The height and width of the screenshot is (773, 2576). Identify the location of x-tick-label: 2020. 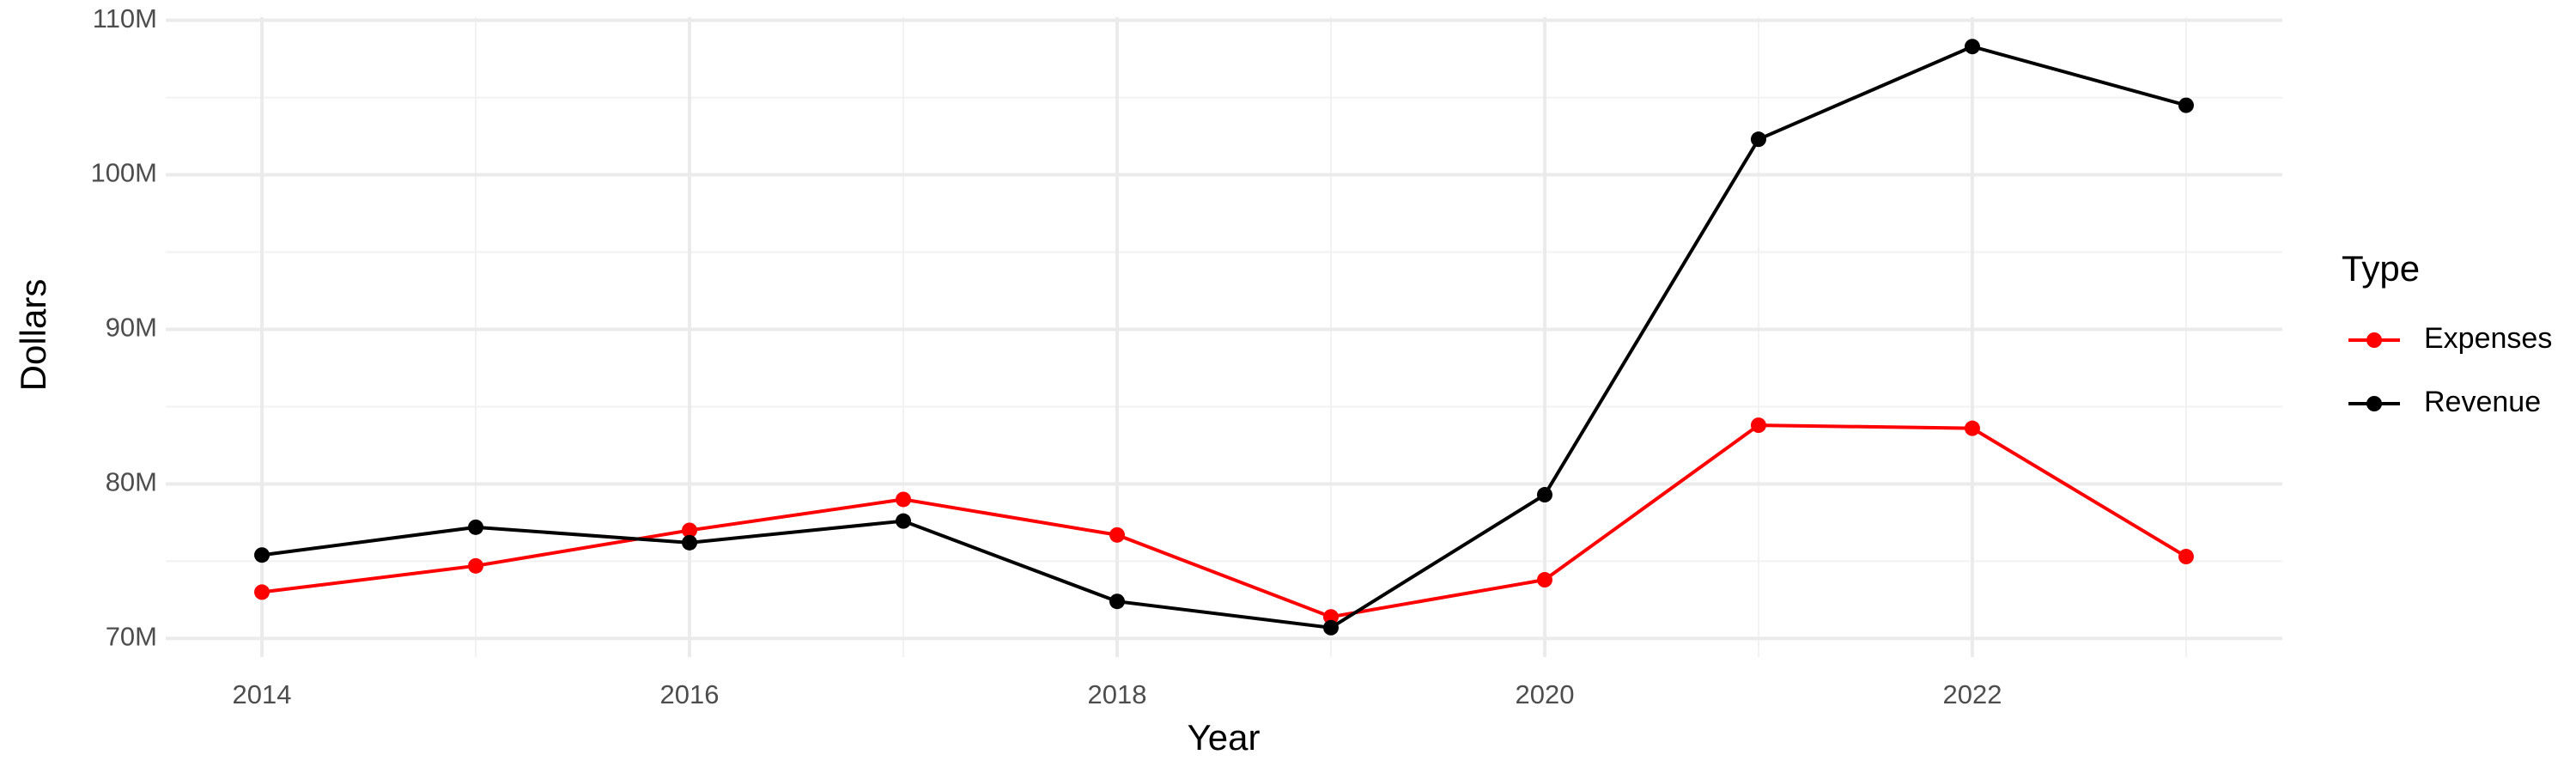
(1546, 694).